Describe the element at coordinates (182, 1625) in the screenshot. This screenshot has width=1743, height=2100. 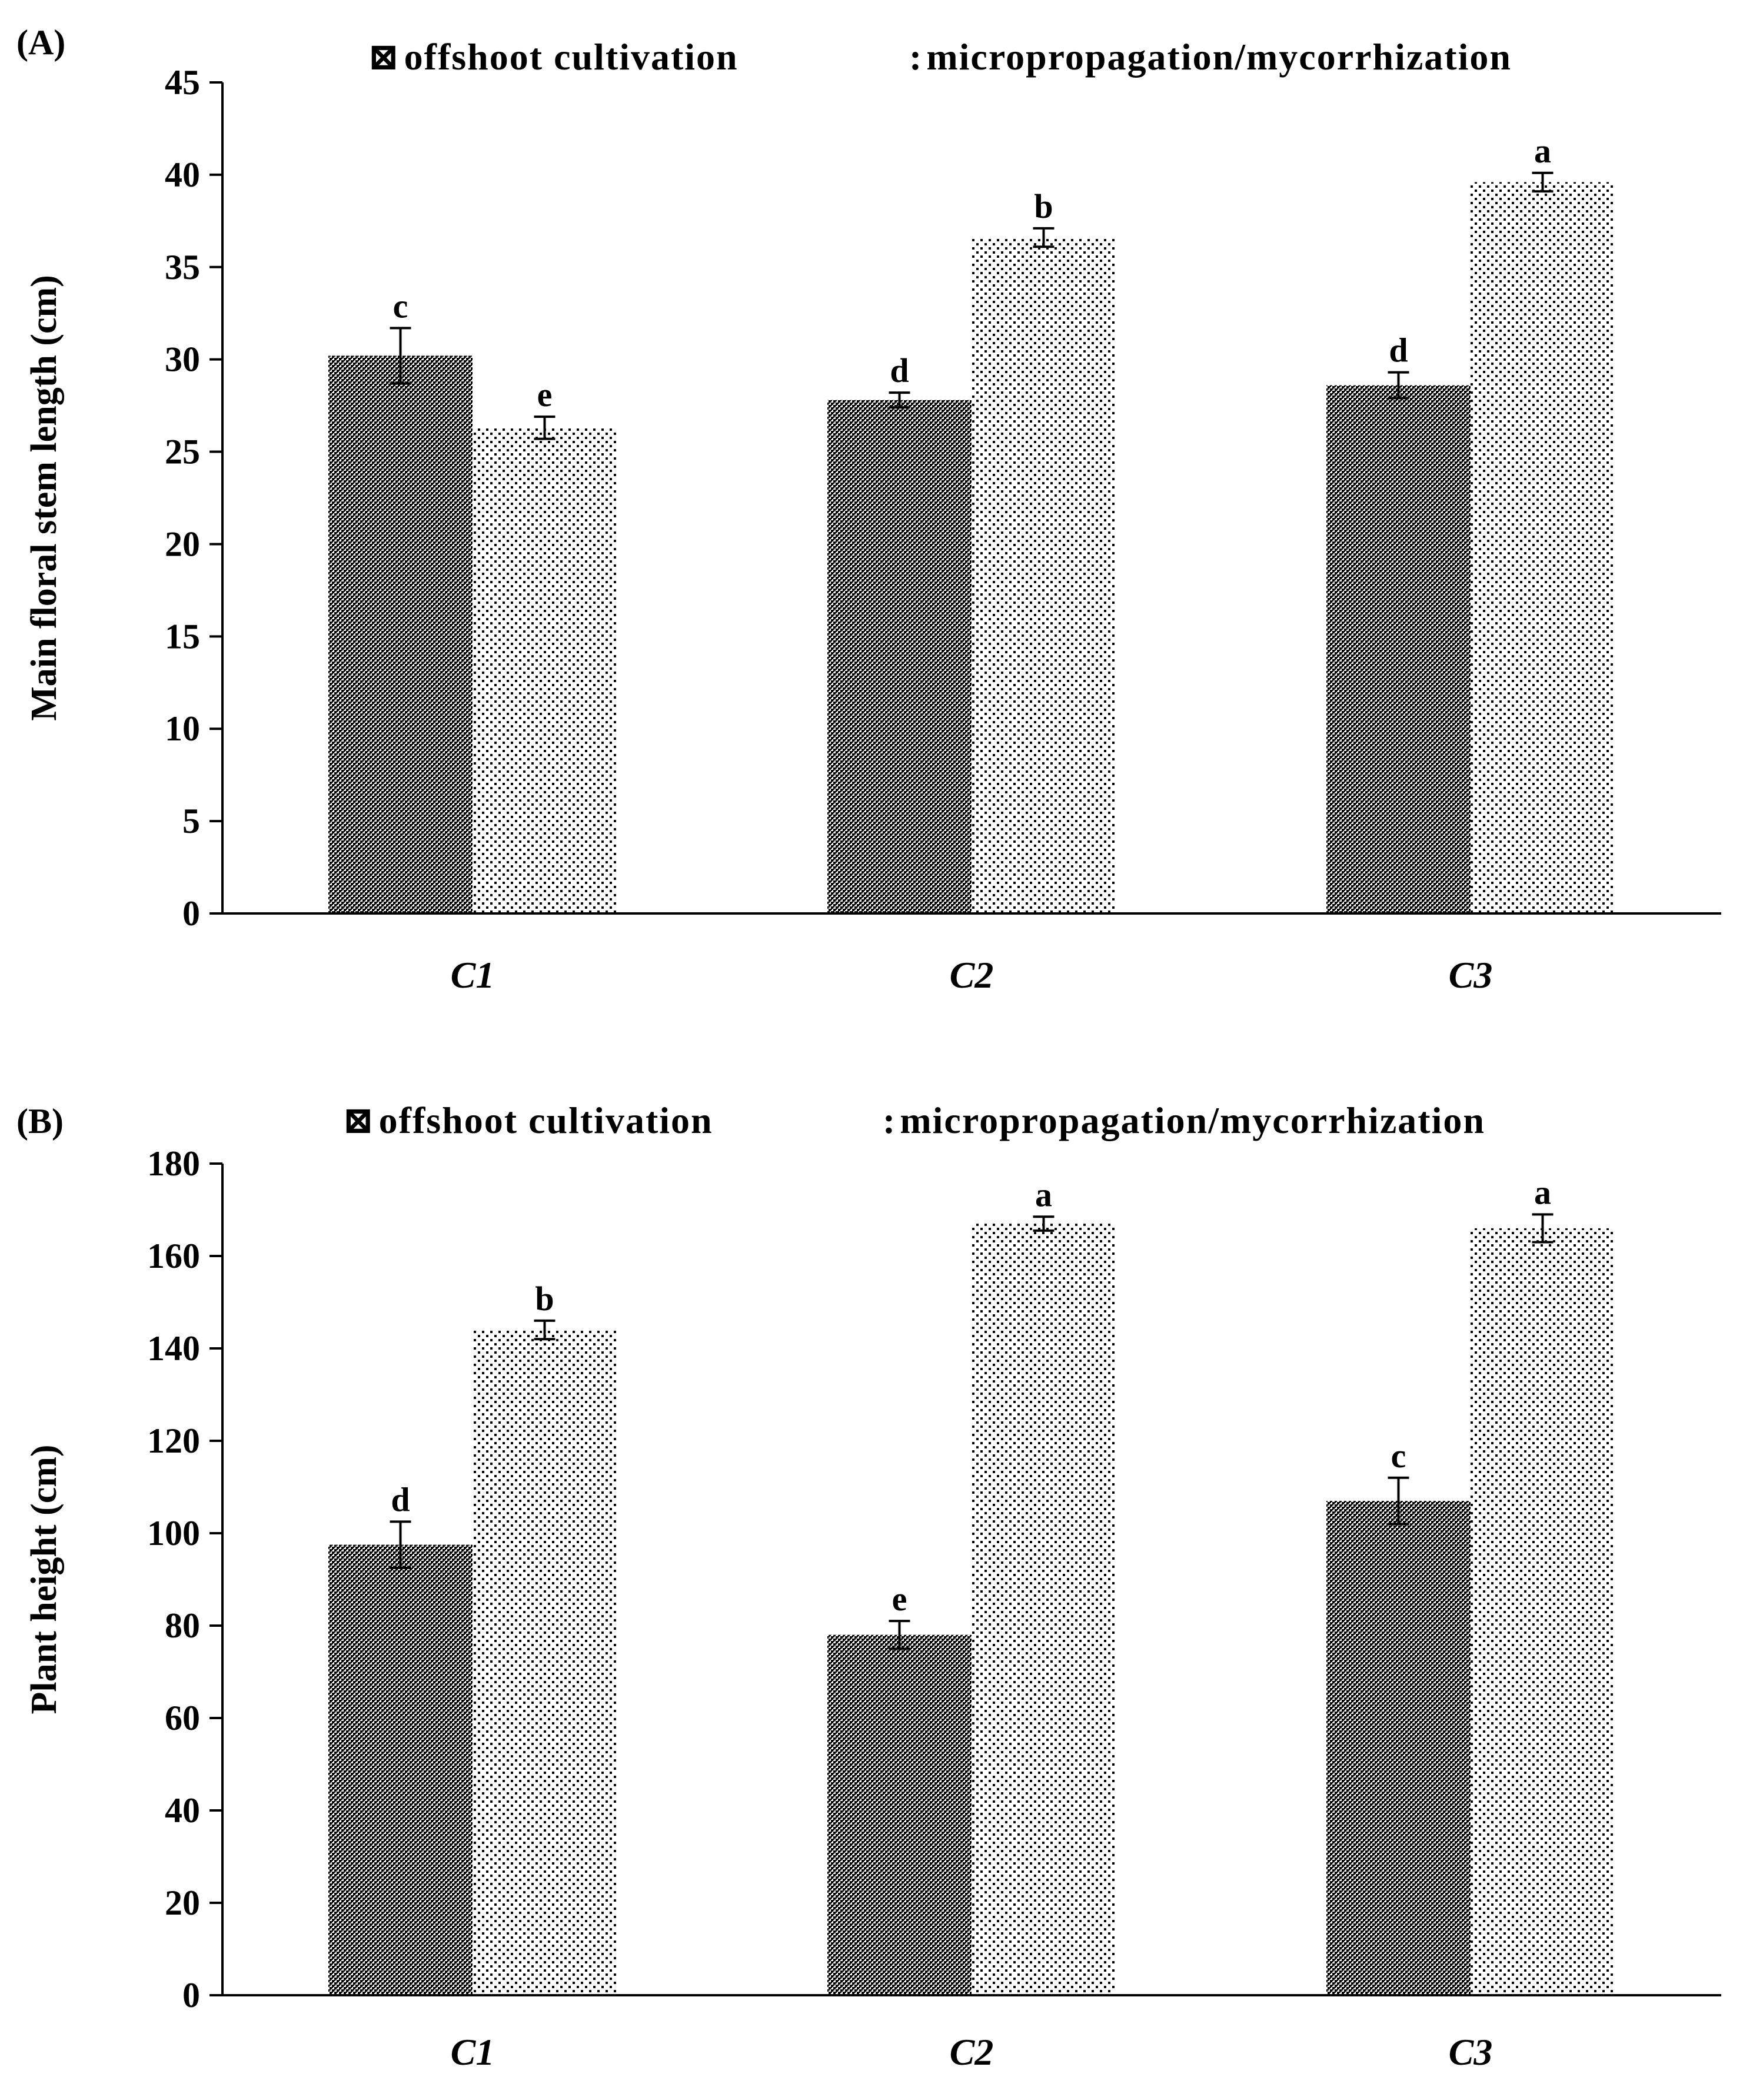
I see `y-tick-label: 80` at that location.